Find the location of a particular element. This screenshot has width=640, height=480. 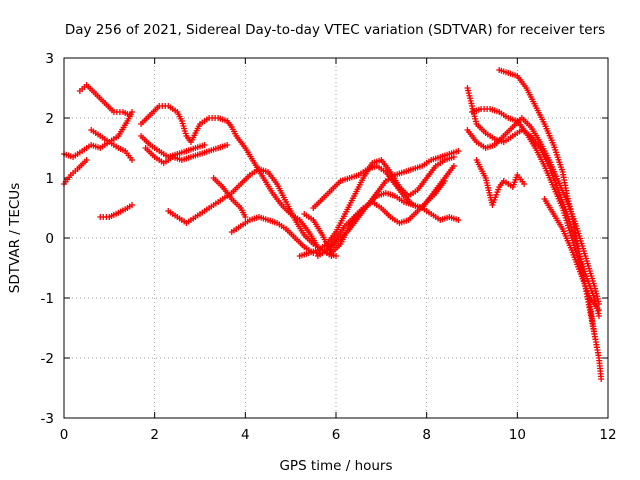

x-tick-label: 6 is located at coordinates (336, 435).